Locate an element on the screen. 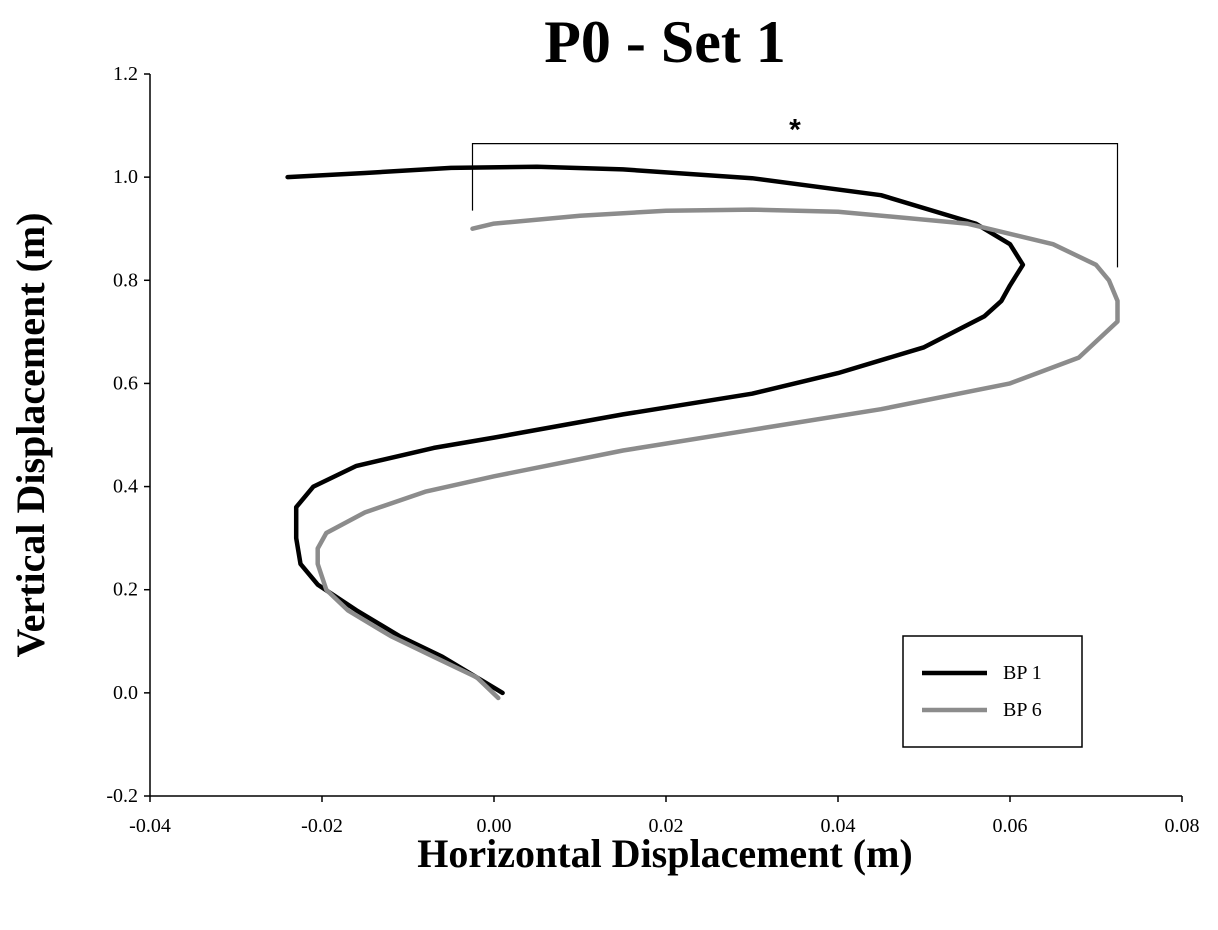 This screenshot has width=1218, height=930. significance-marker: * is located at coordinates (795, 130).